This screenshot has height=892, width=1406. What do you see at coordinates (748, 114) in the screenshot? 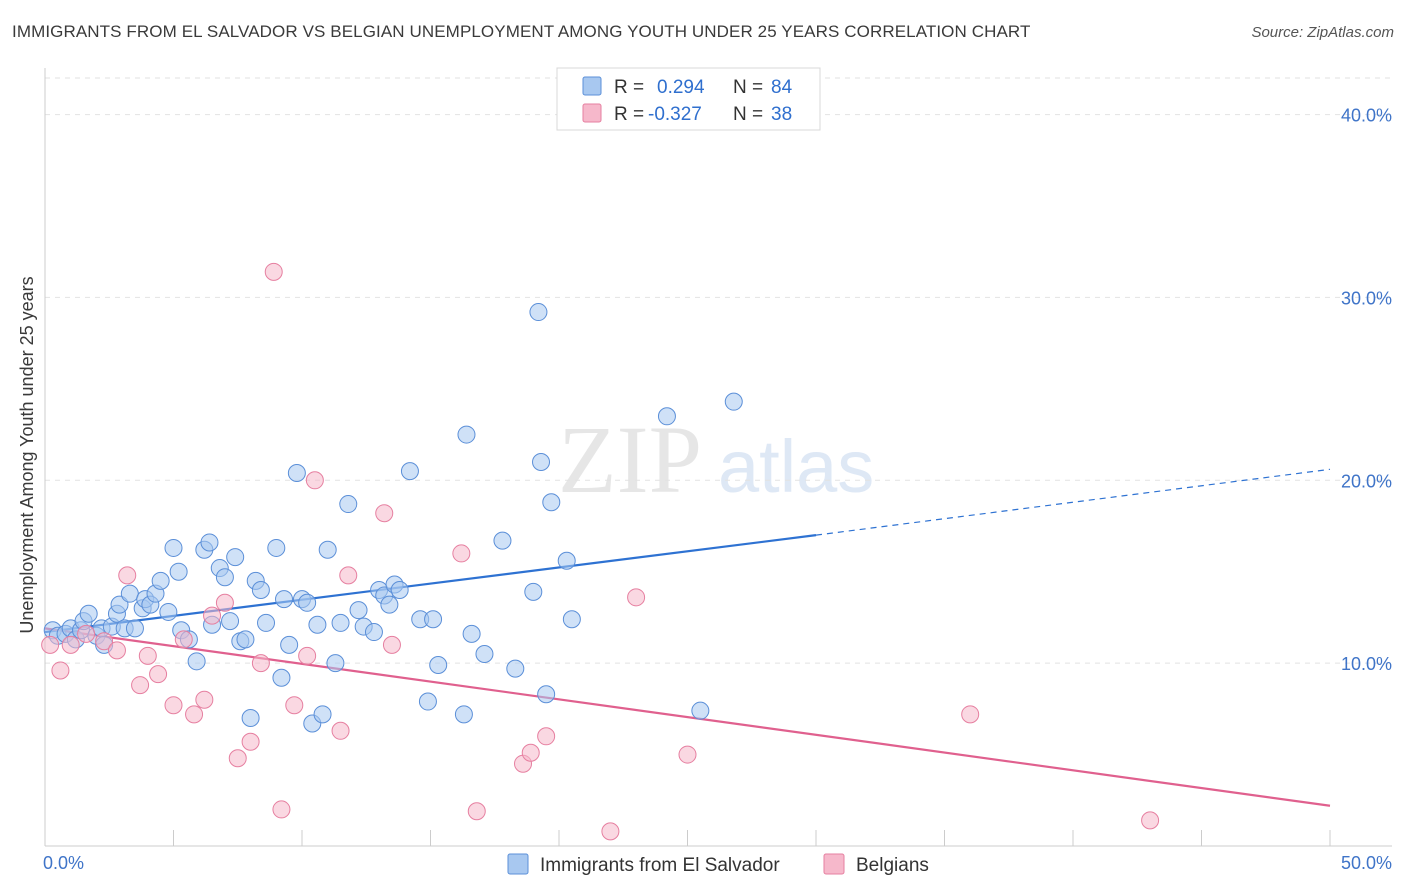
I see `legend-n-label-2: N =` at bounding box center [748, 114].